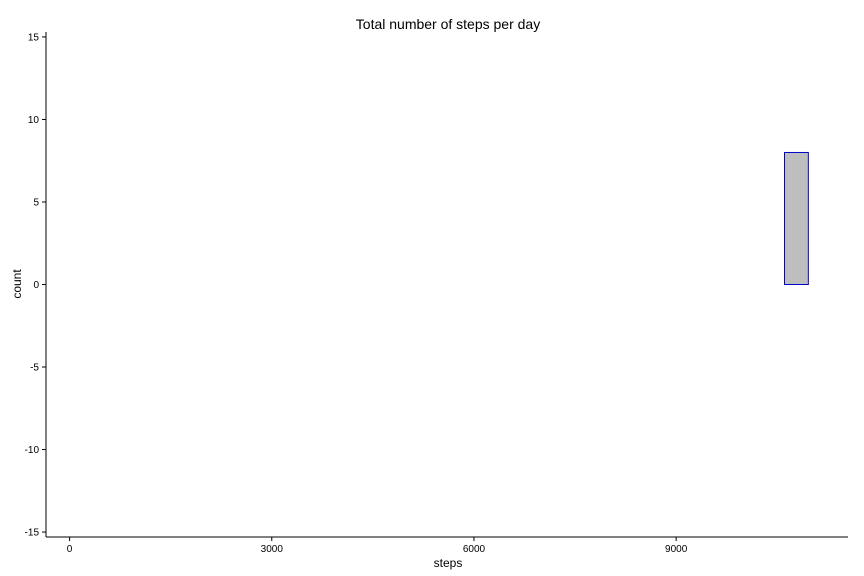 Image resolution: width=864 pixels, height=576 pixels. I want to click on y-axis-label: count, so click(17, 284).